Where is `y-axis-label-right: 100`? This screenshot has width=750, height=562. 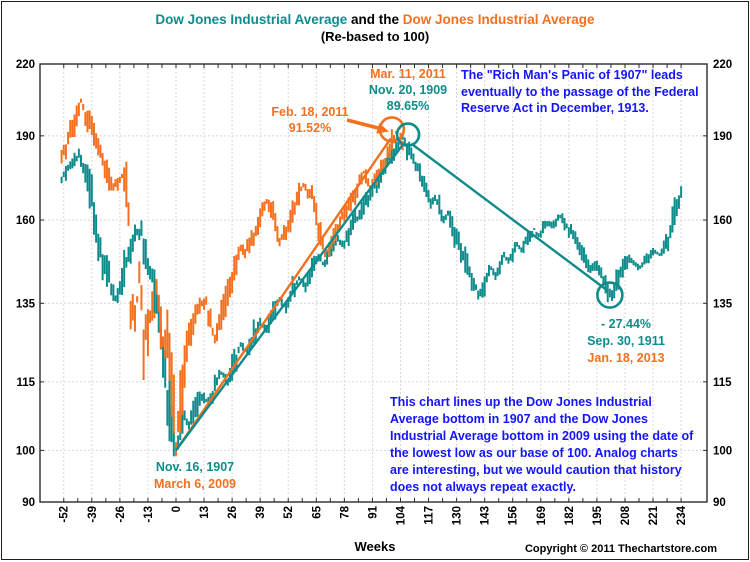
y-axis-label-right: 100 is located at coordinates (722, 451).